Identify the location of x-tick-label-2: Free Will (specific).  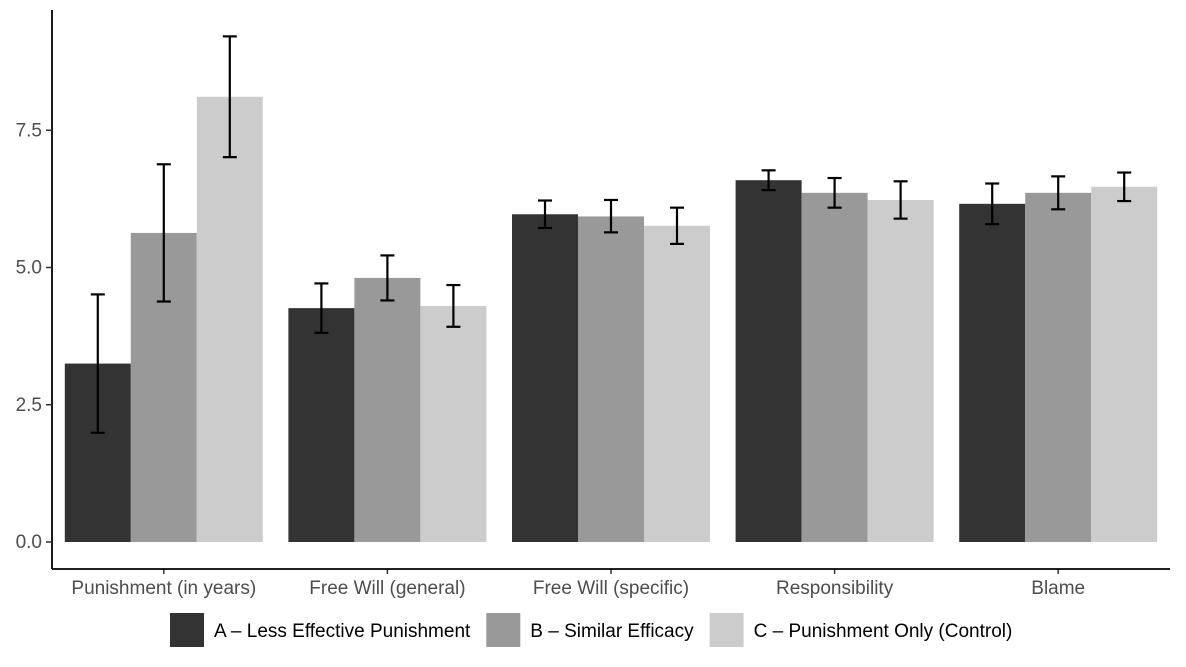
(611, 588).